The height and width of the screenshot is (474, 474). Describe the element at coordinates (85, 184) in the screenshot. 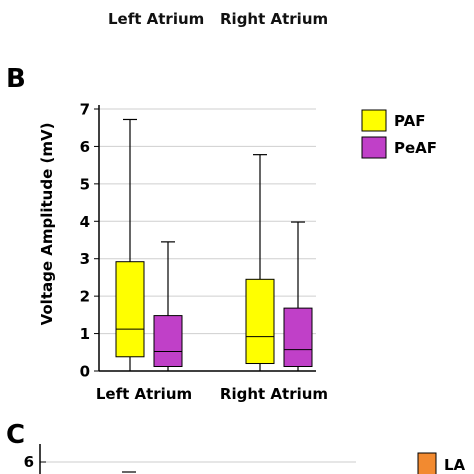

I see `y-tick-label: 5` at that location.